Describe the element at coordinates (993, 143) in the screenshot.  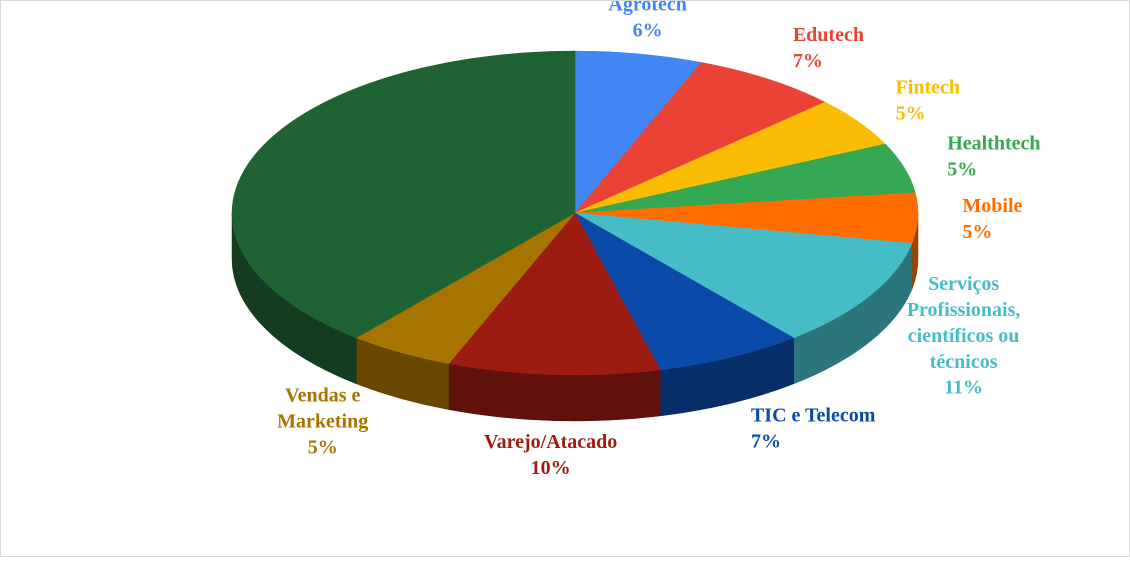
I see `slice-label: Healthtech` at that location.